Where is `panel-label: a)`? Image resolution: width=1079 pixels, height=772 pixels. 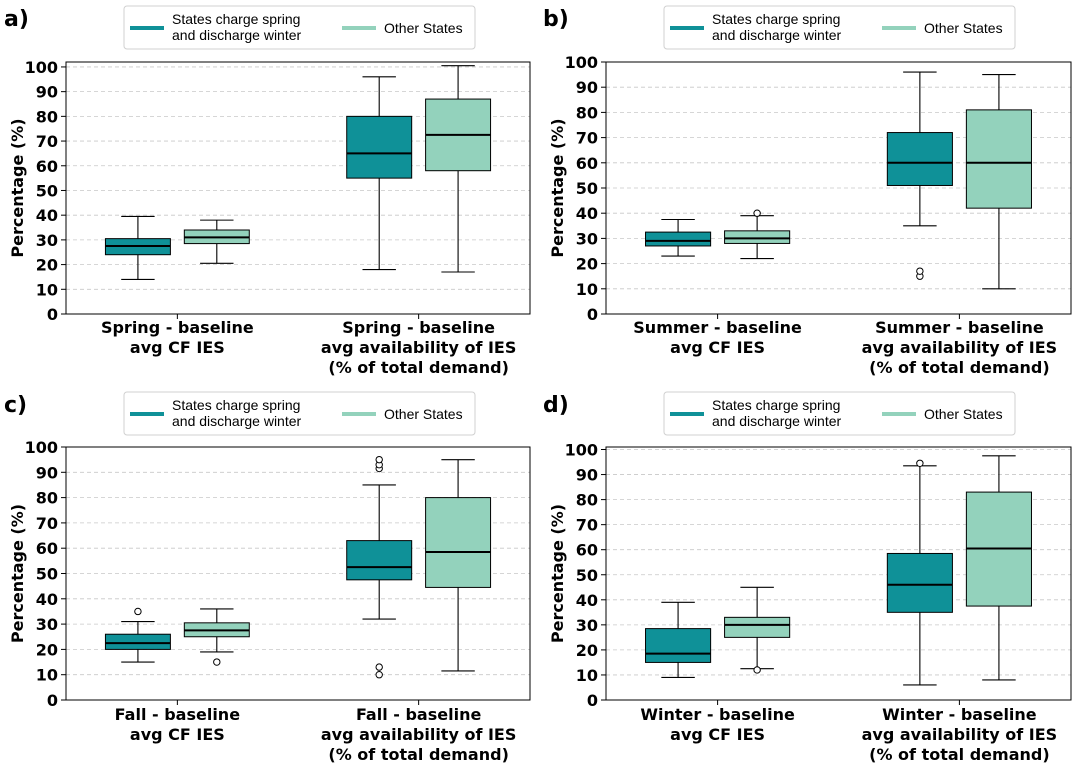 panel-label: a) is located at coordinates (16, 19).